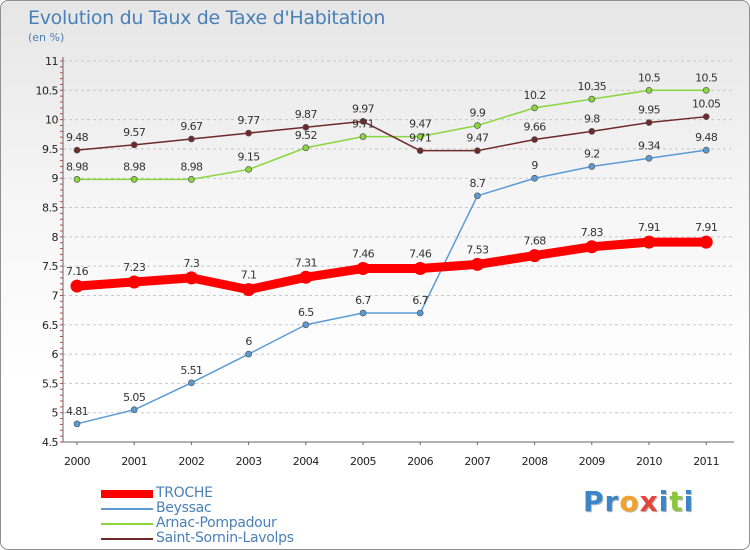 This screenshot has width=750, height=550. Describe the element at coordinates (706, 104) in the screenshot. I see `data-label: 10.05` at that location.